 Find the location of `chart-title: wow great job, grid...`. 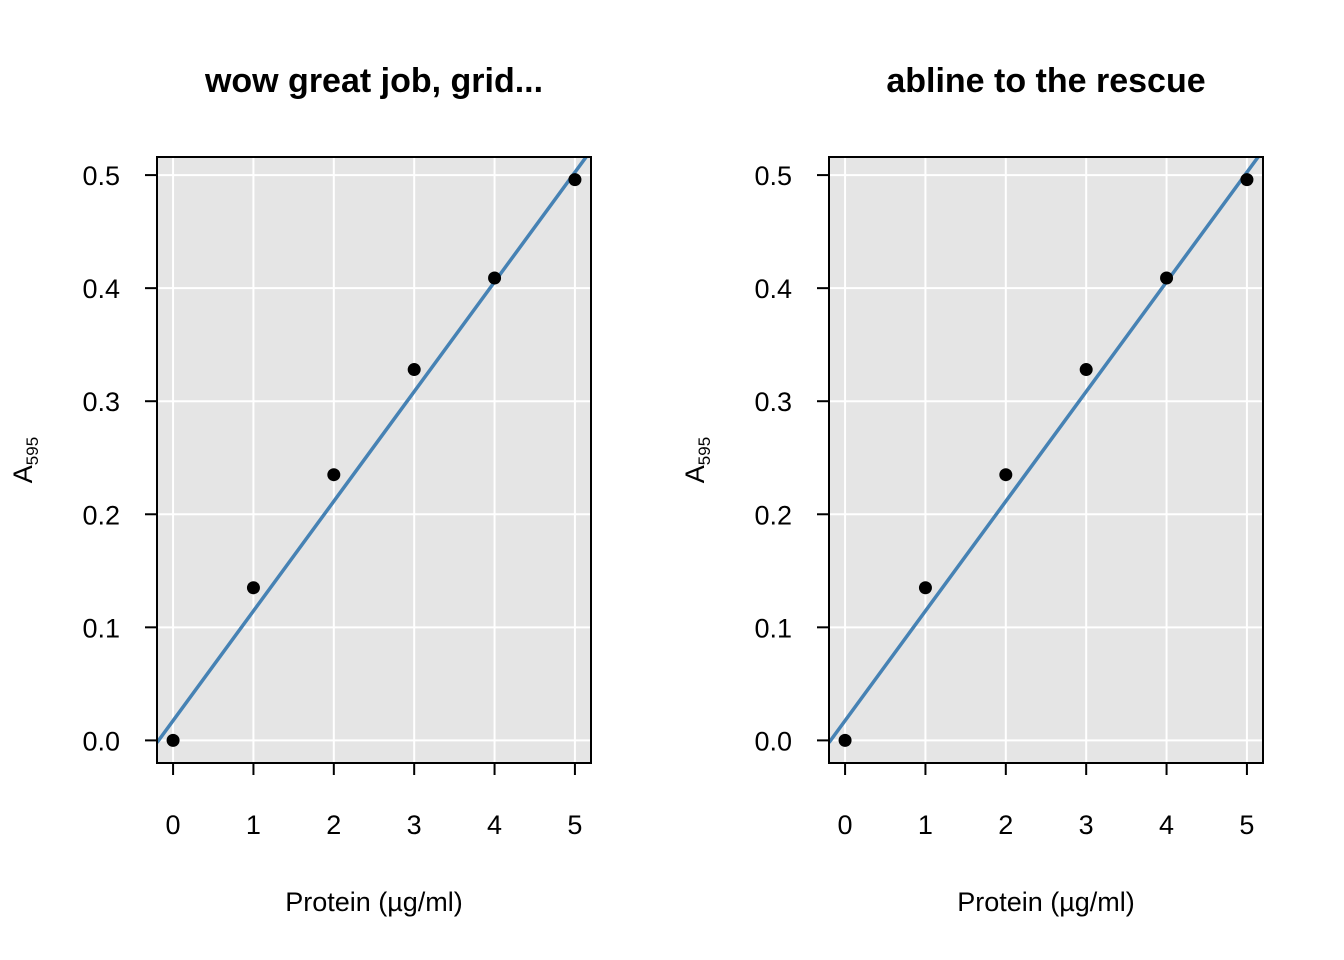

chart-title: wow great job, grid... is located at coordinates (373, 81).